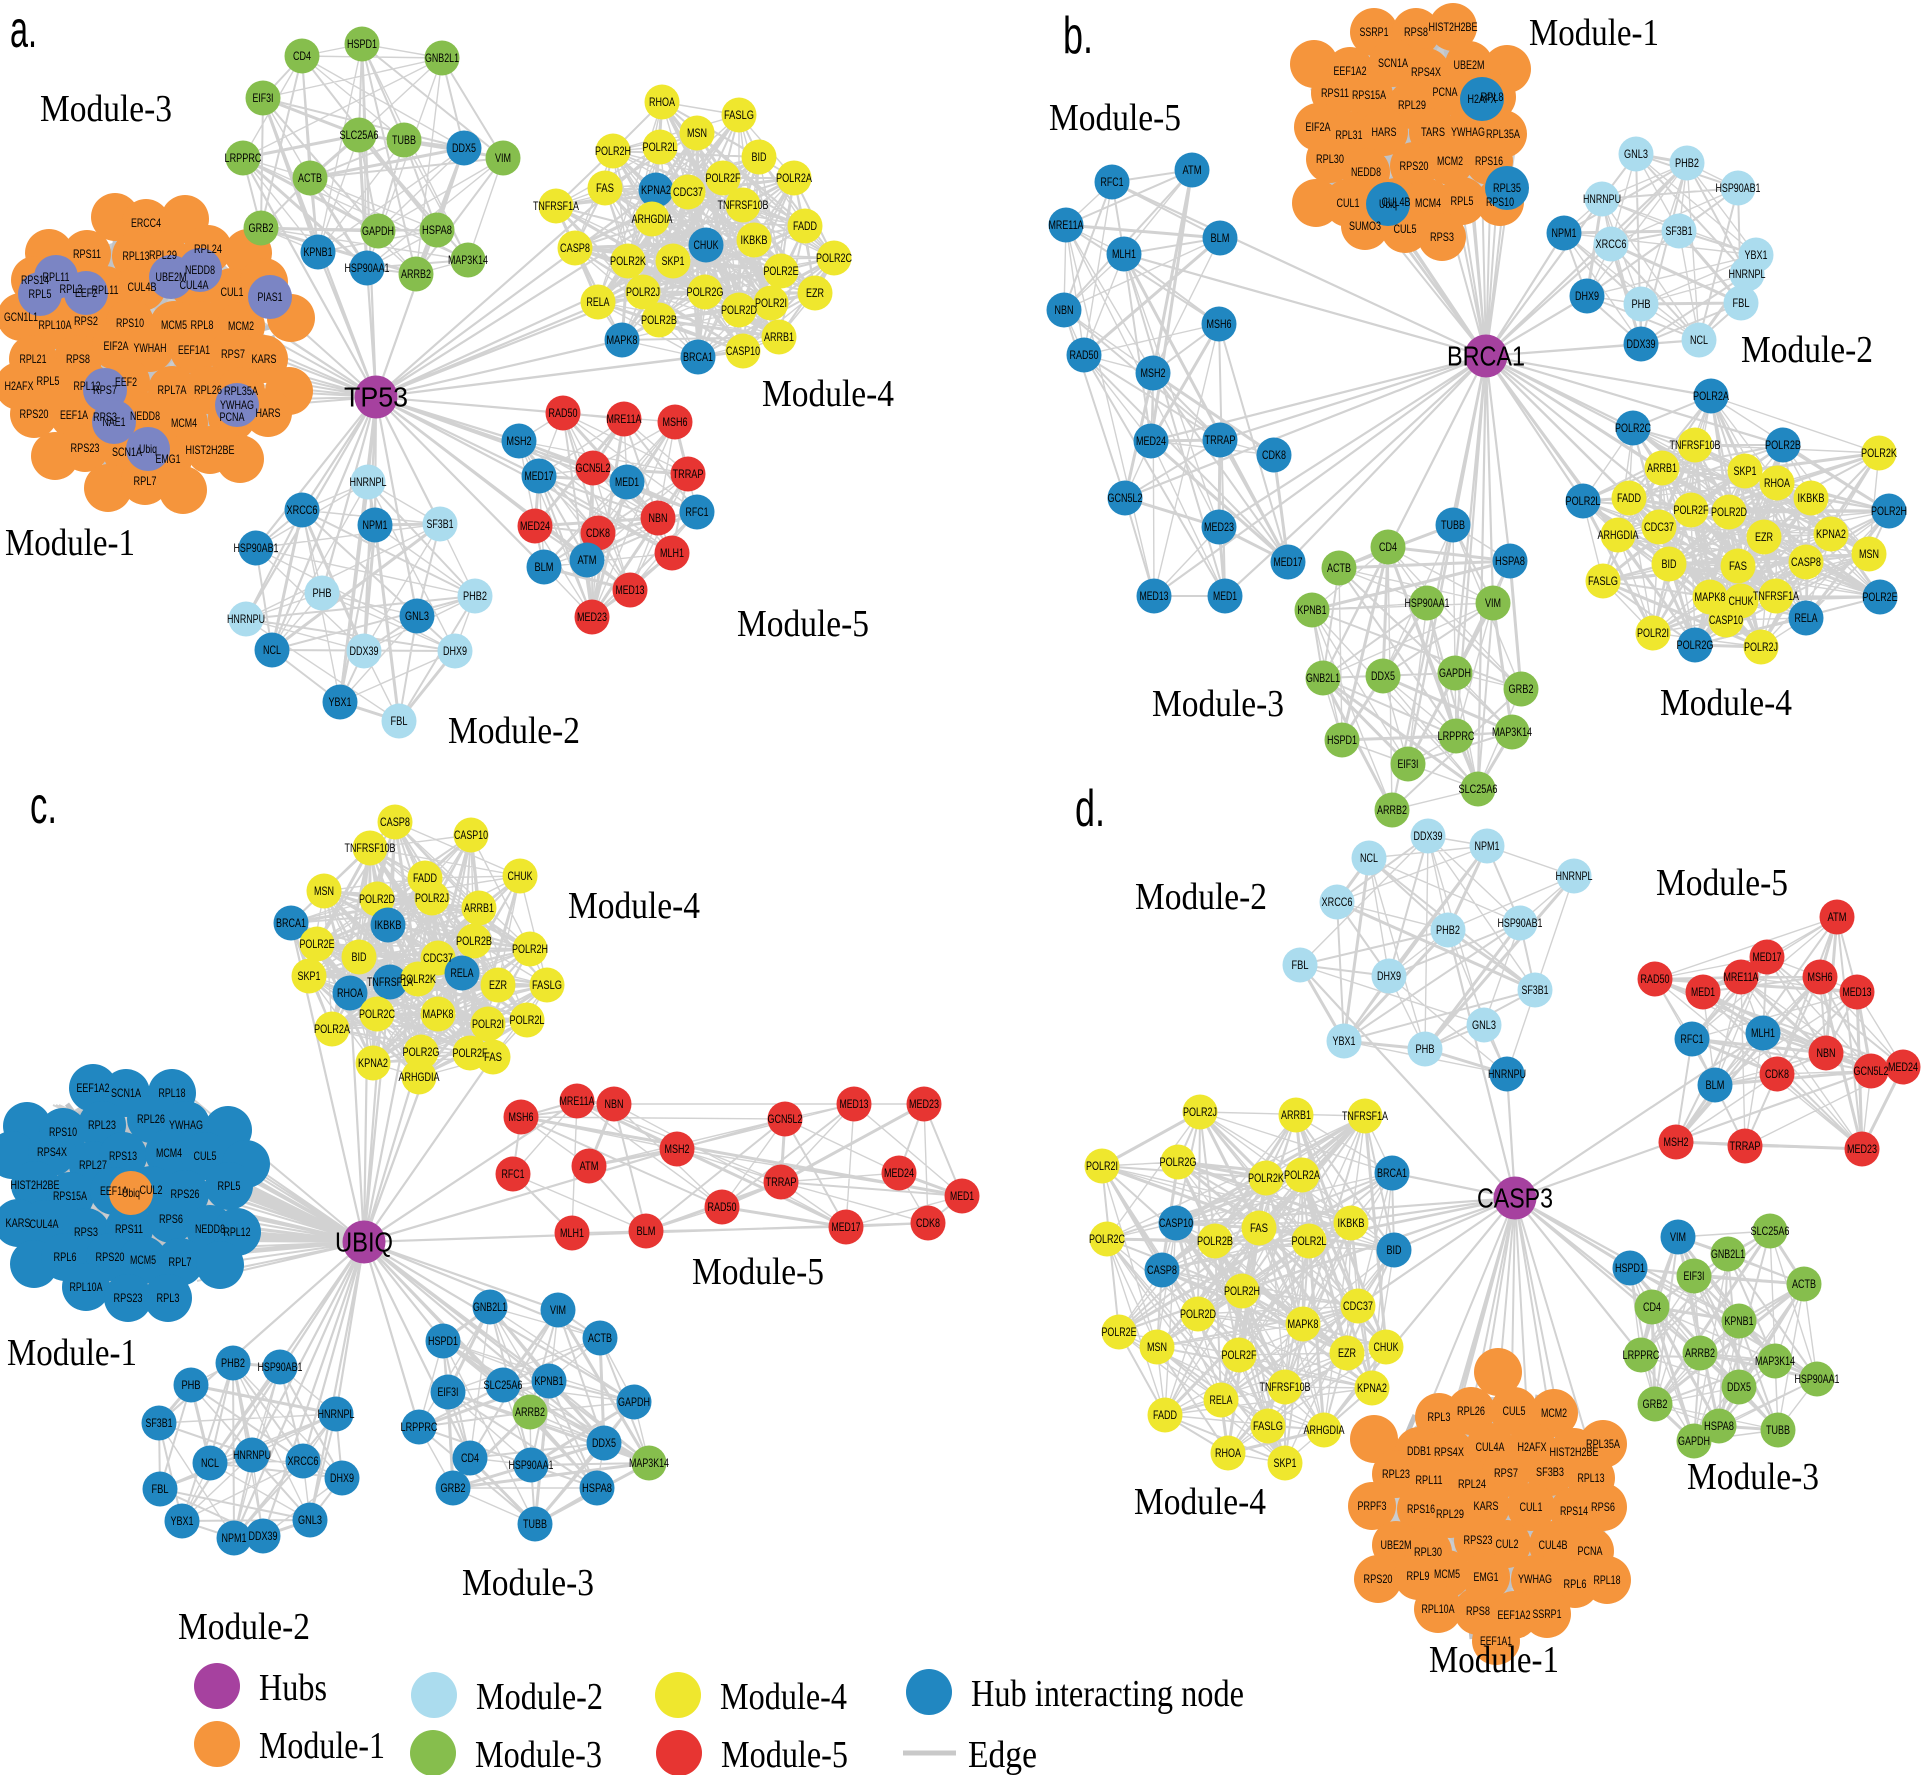  I want to click on svg-text: KPNA2, so click(656, 190).